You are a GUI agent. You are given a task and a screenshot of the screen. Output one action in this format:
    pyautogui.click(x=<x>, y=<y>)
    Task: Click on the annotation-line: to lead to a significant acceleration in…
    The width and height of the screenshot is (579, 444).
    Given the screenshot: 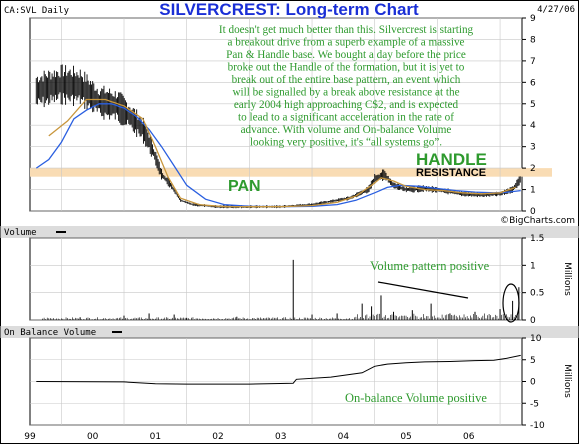 What is the action you would take?
    pyautogui.click(x=346, y=118)
    